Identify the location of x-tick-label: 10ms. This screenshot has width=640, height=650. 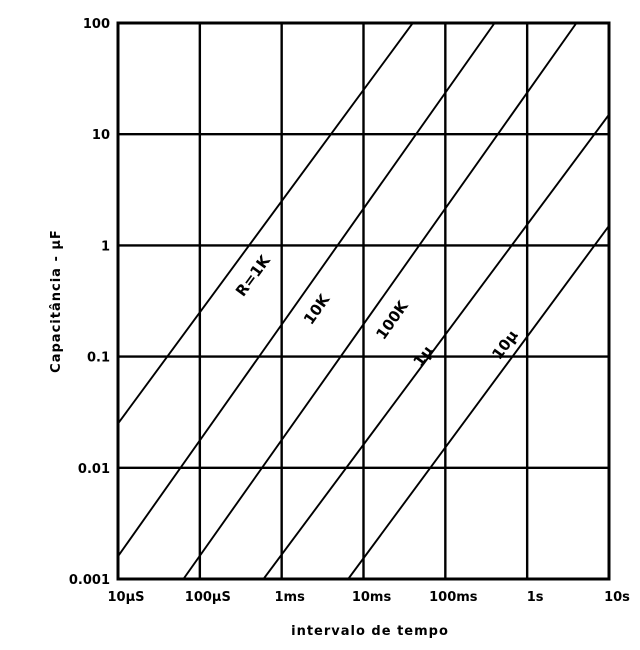
(372, 597).